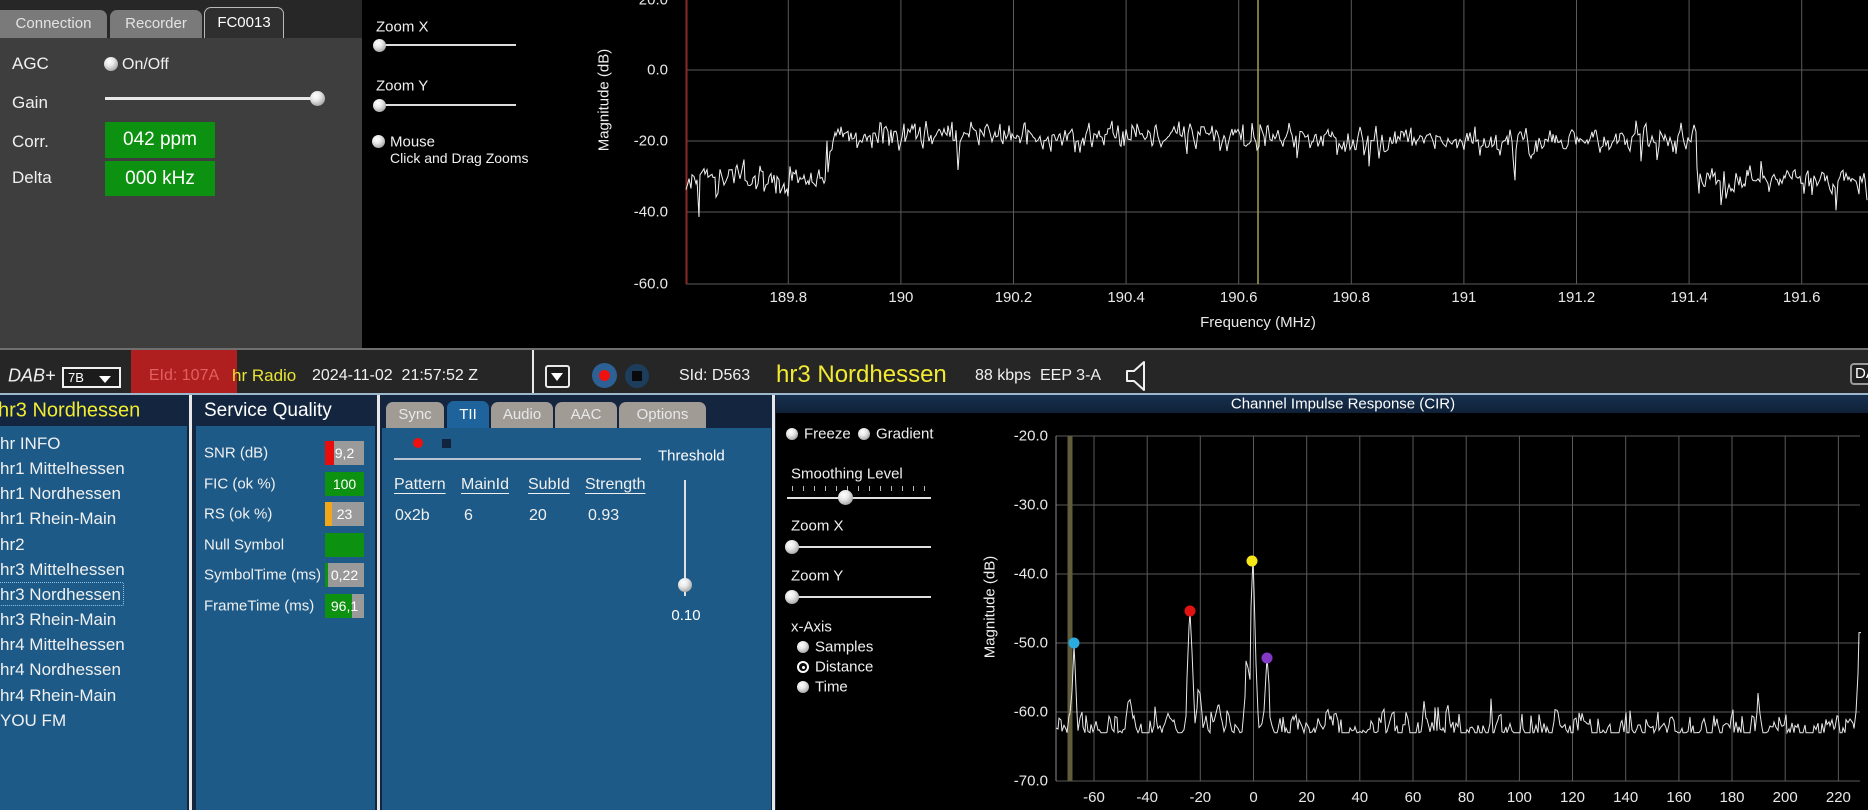 This screenshot has width=1868, height=810. Describe the element at coordinates (1413, 797) in the screenshot. I see `svg-text: 60` at that location.